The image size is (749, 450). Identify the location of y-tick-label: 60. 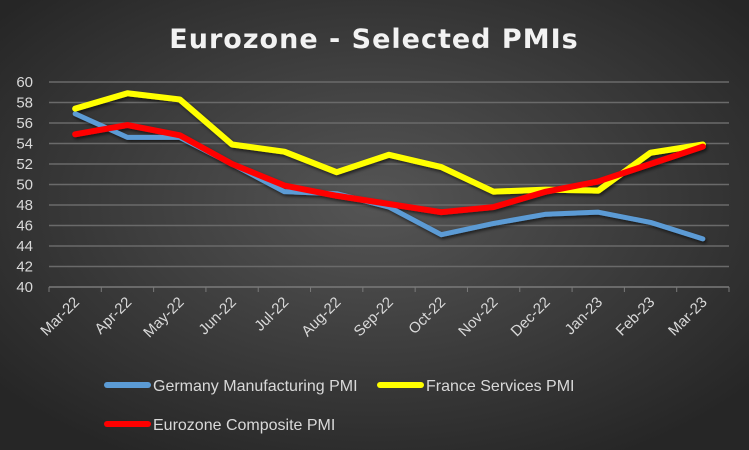
(24, 82).